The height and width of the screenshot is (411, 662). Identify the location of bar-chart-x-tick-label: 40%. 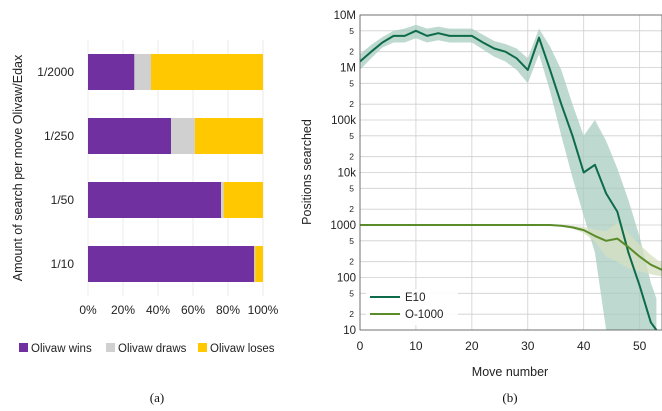
(158, 310).